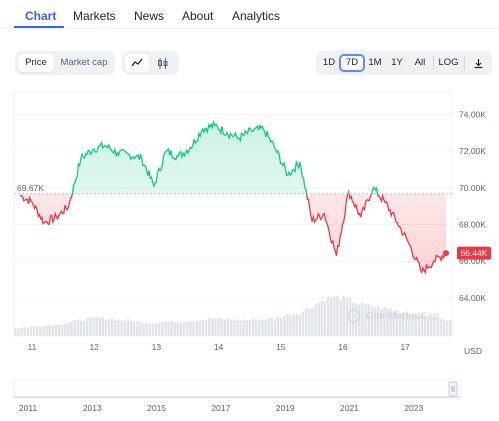 The width and height of the screenshot is (499, 421). What do you see at coordinates (237, 396) in the screenshot?
I see `time-navigator: 2011 2013 2015 2017 2019 2021 2023` at bounding box center [237, 396].